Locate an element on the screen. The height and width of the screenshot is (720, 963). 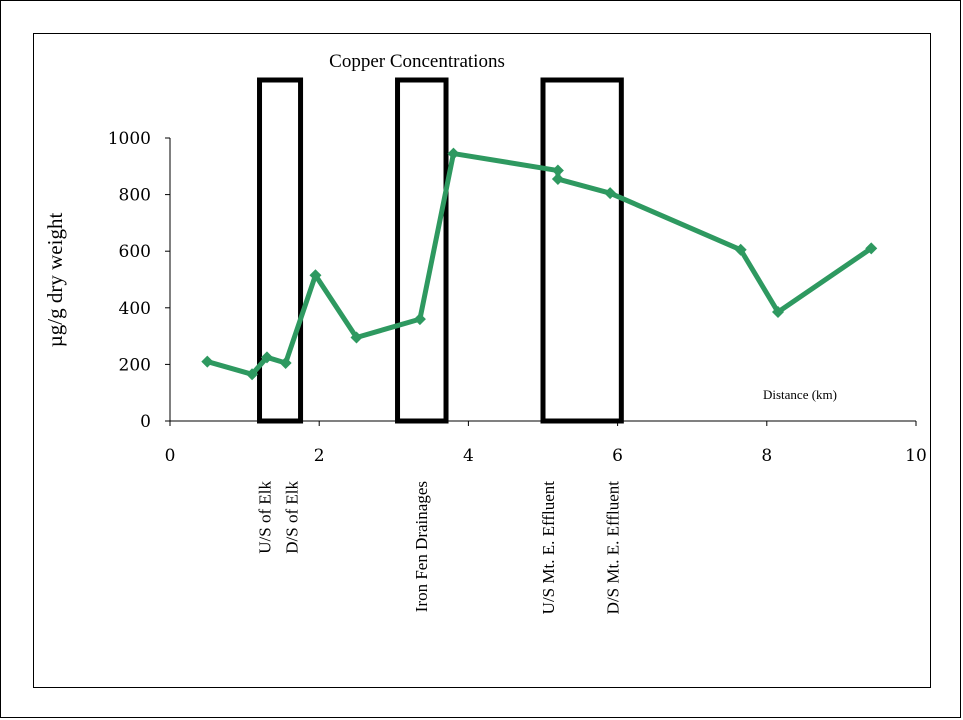
x-tick-label: 6 is located at coordinates (617, 456).